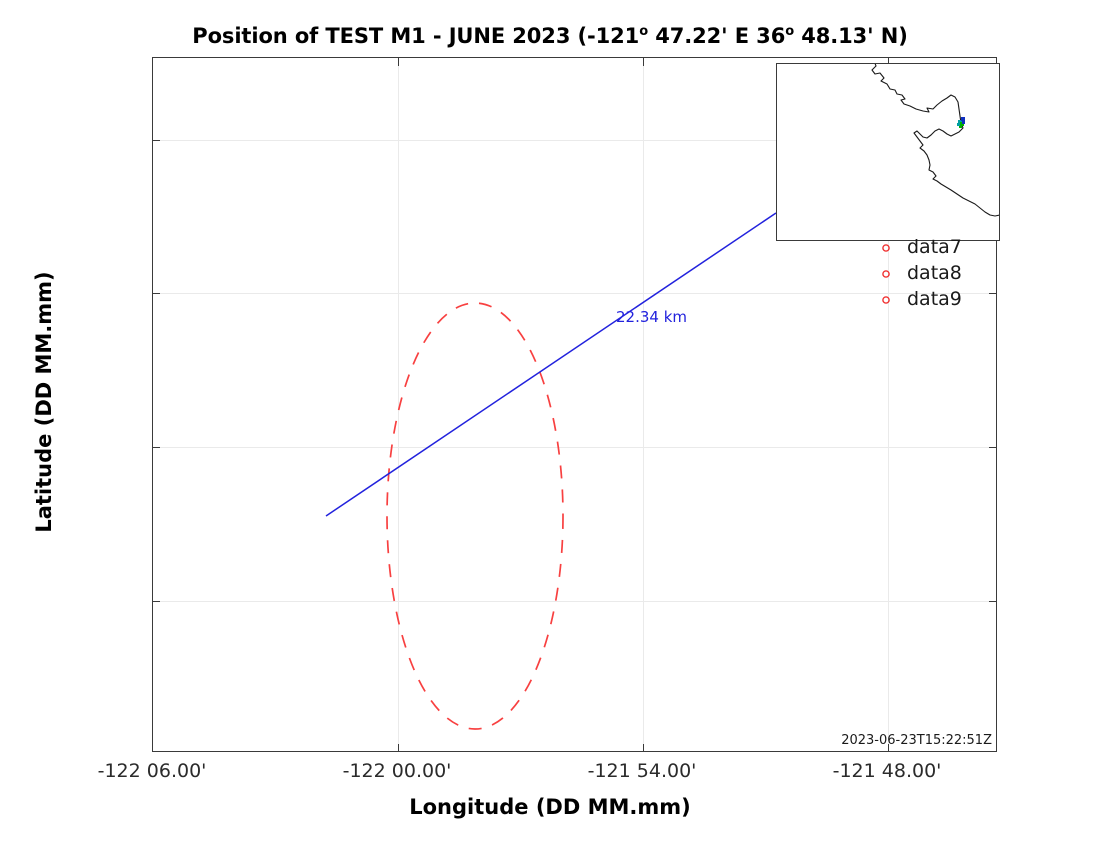 The height and width of the screenshot is (850, 1100). What do you see at coordinates (397, 771) in the screenshot?
I see `x-tick-label: -122 00.00'` at bounding box center [397, 771].